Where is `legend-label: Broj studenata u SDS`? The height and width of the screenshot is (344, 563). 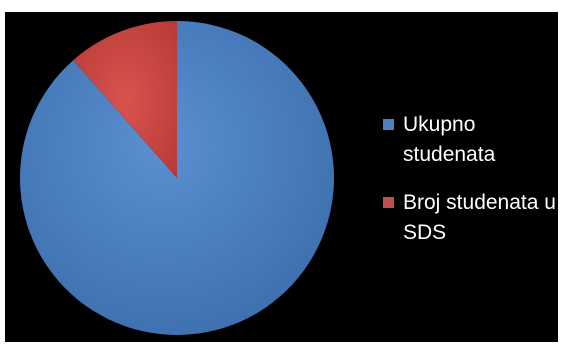
legend-label: Broj studenata u SDS is located at coordinates (479, 217).